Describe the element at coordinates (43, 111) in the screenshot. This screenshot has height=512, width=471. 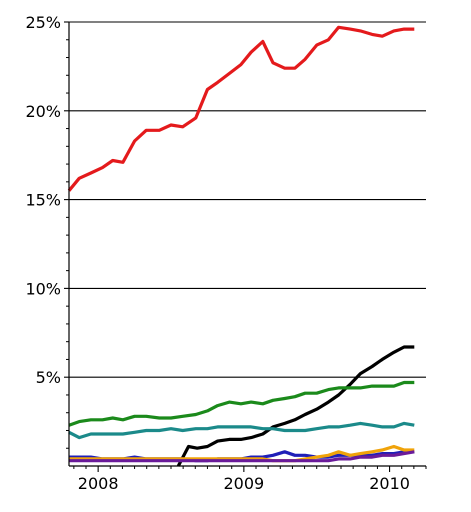
I see `y-tick-label: 20%` at that location.